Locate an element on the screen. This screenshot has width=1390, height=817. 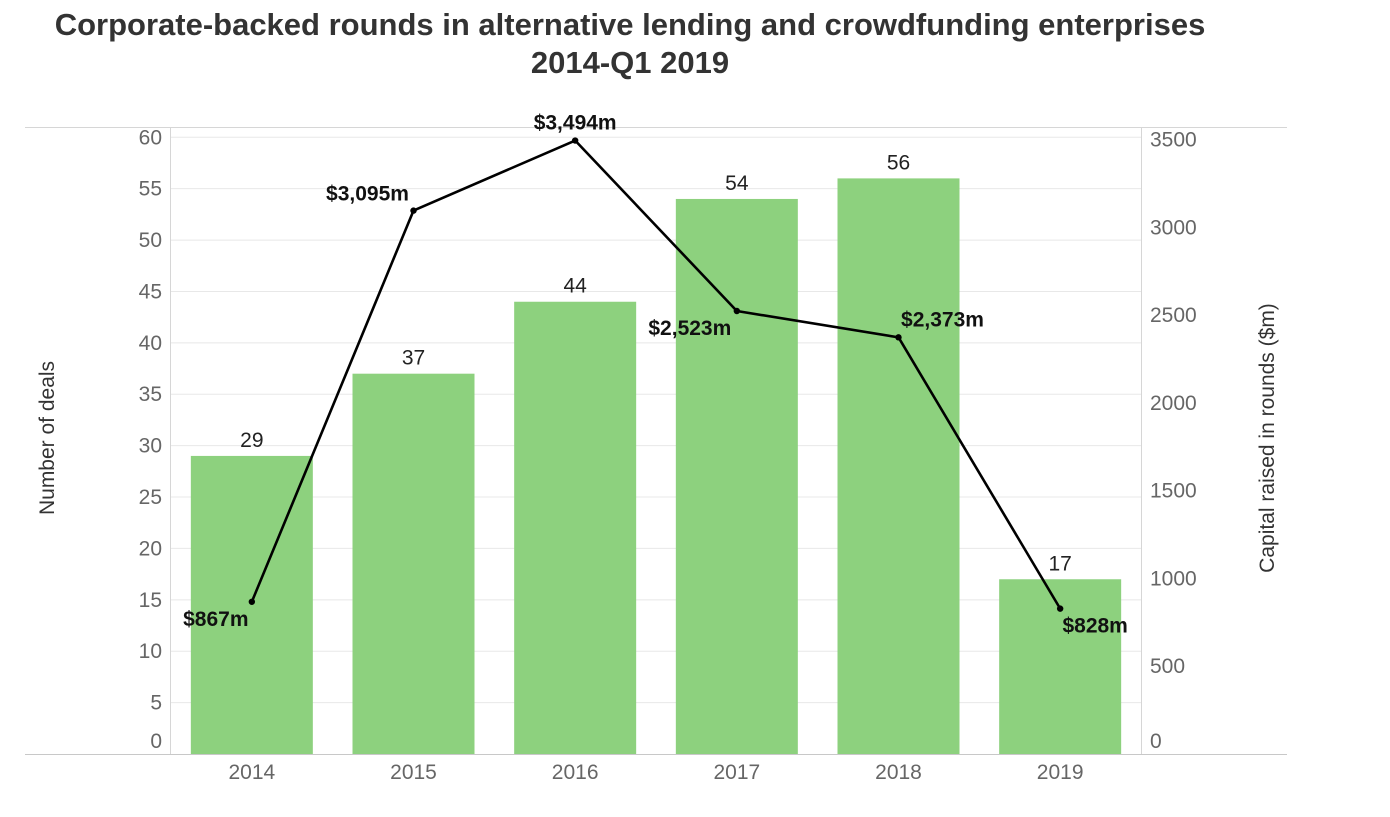
y-tick-right-1500: 1500 is located at coordinates (1173, 491).